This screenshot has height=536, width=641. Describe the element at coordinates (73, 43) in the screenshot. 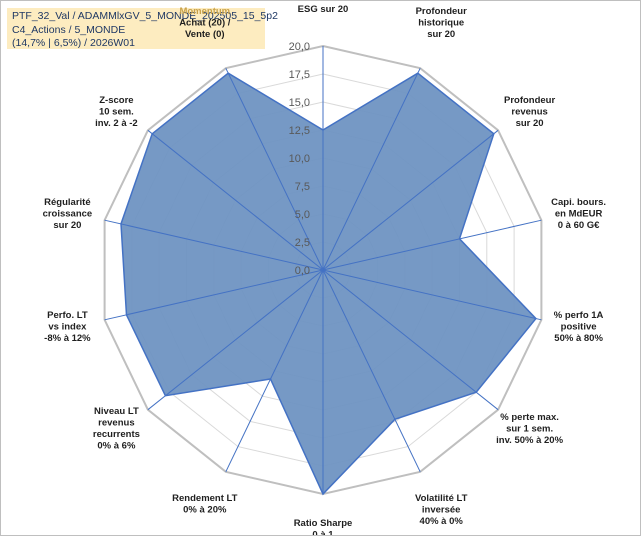

I see `portfolio-stats: (14,7% | 6,5%) / 2026W01` at that location.